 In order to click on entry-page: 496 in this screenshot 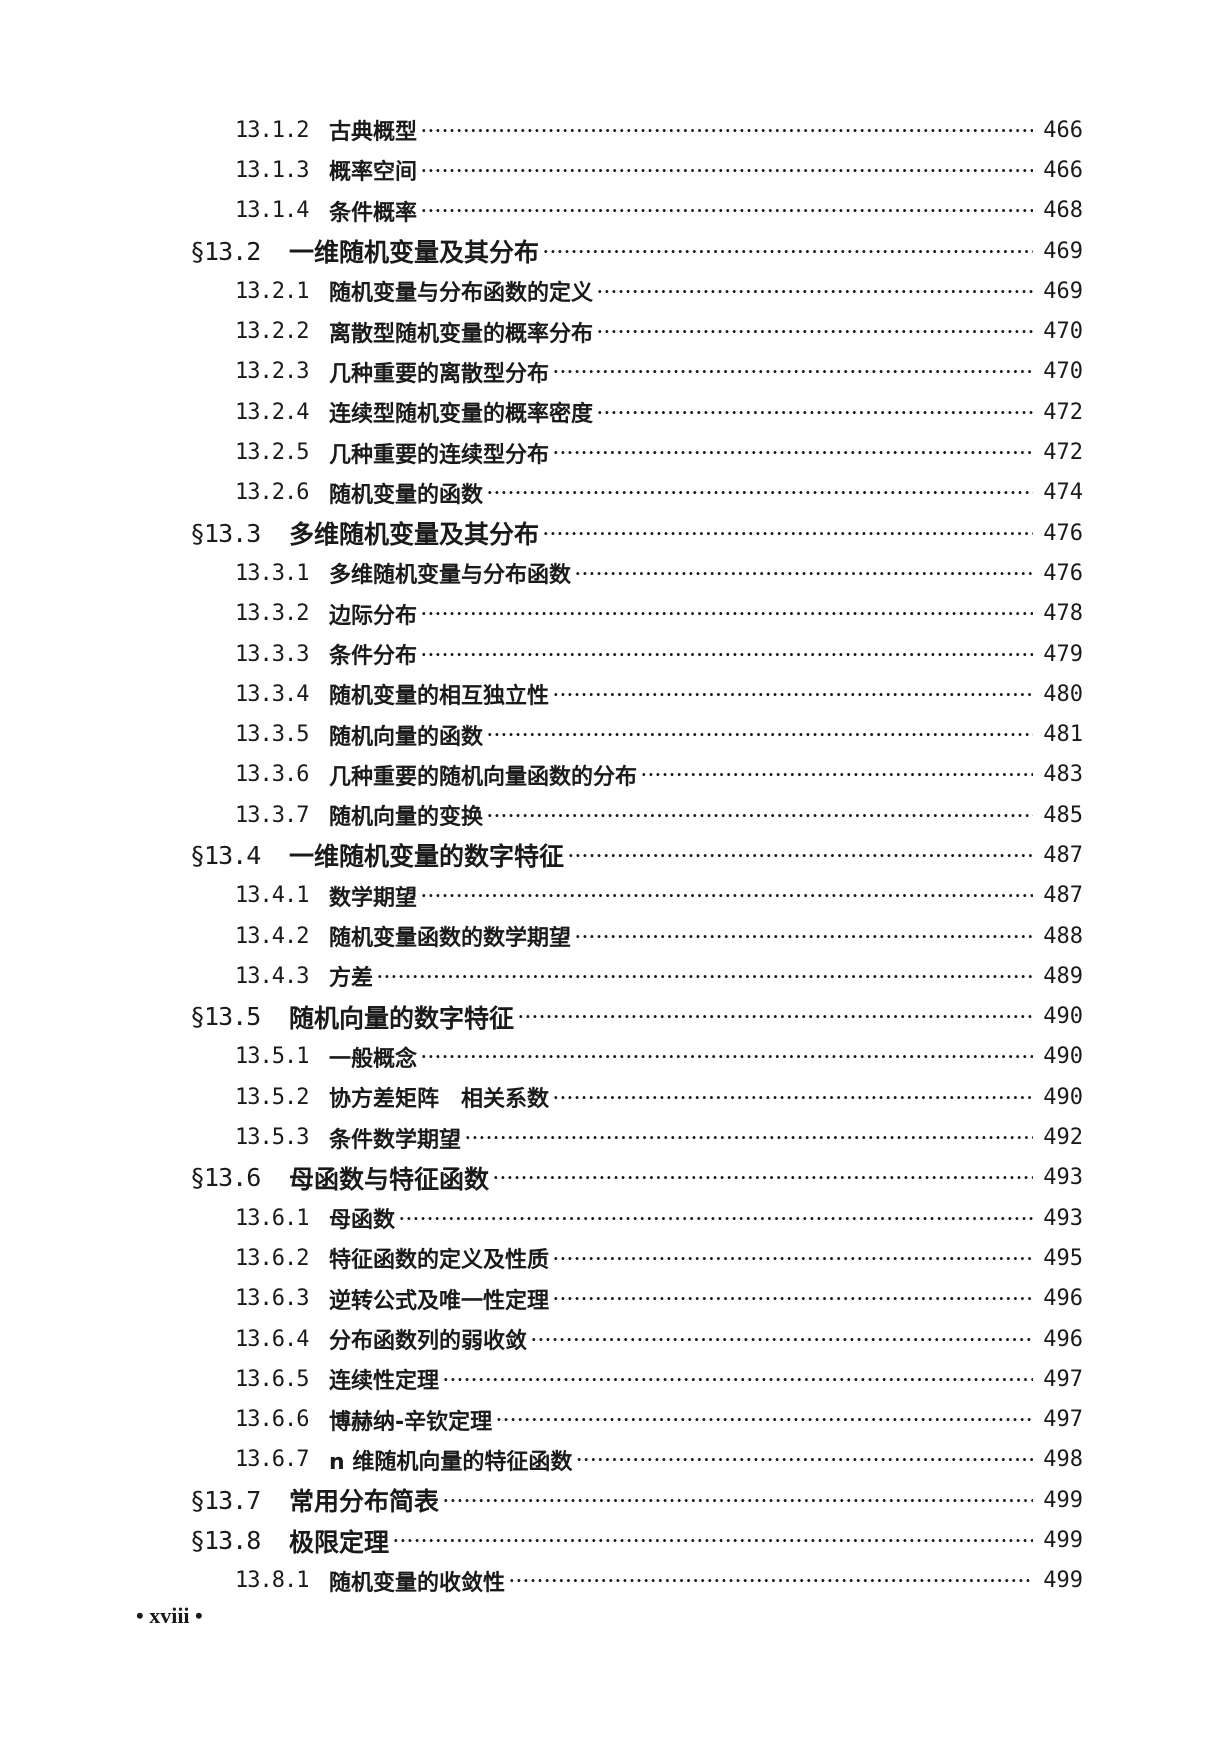, I will do `click(1063, 1339)`.